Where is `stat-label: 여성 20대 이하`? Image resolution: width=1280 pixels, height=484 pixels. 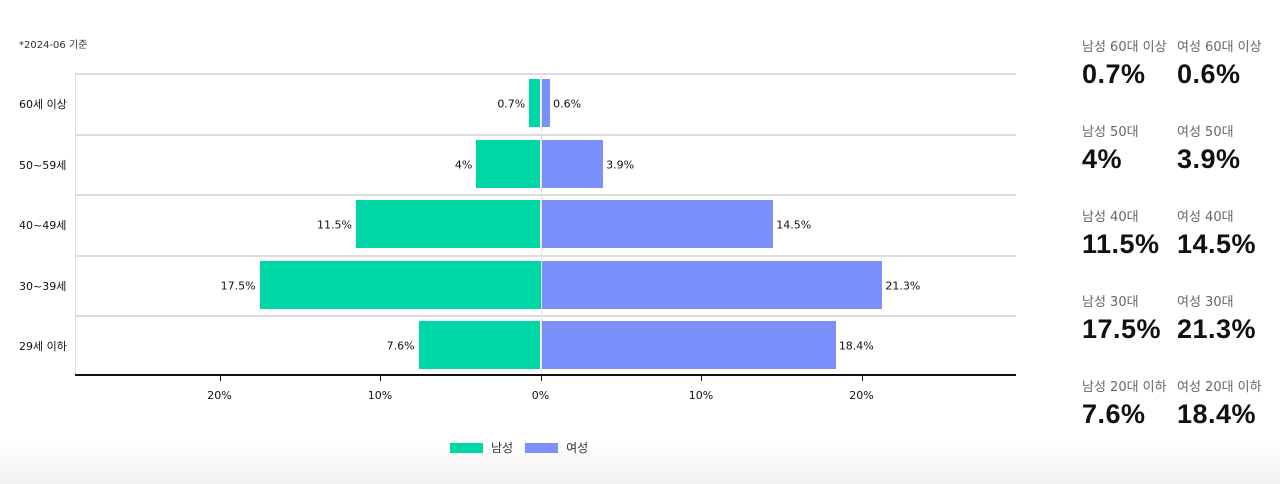 stat-label: 여성 20대 이하 is located at coordinates (1219, 387).